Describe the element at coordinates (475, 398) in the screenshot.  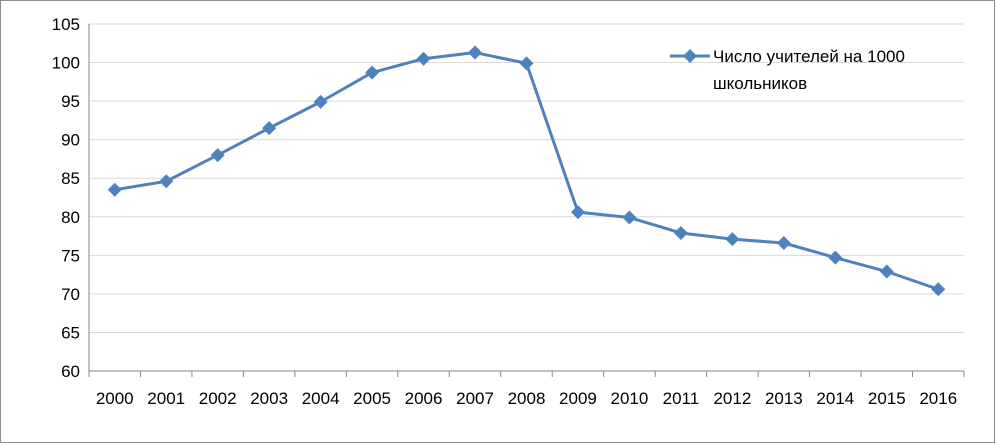
I see `x-tick-label-2007: 2007` at that location.